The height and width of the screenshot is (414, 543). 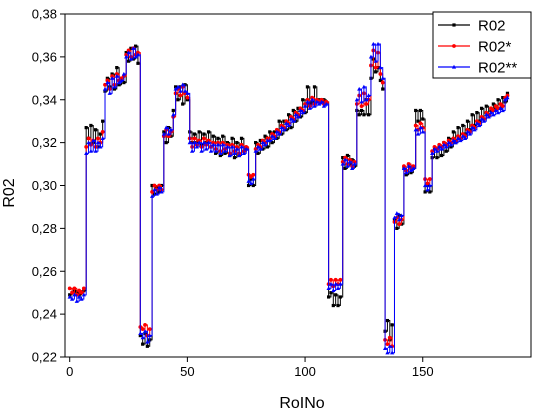 What do you see at coordinates (44, 357) in the screenshot?
I see `y-tick-label: 0,22` at bounding box center [44, 357].